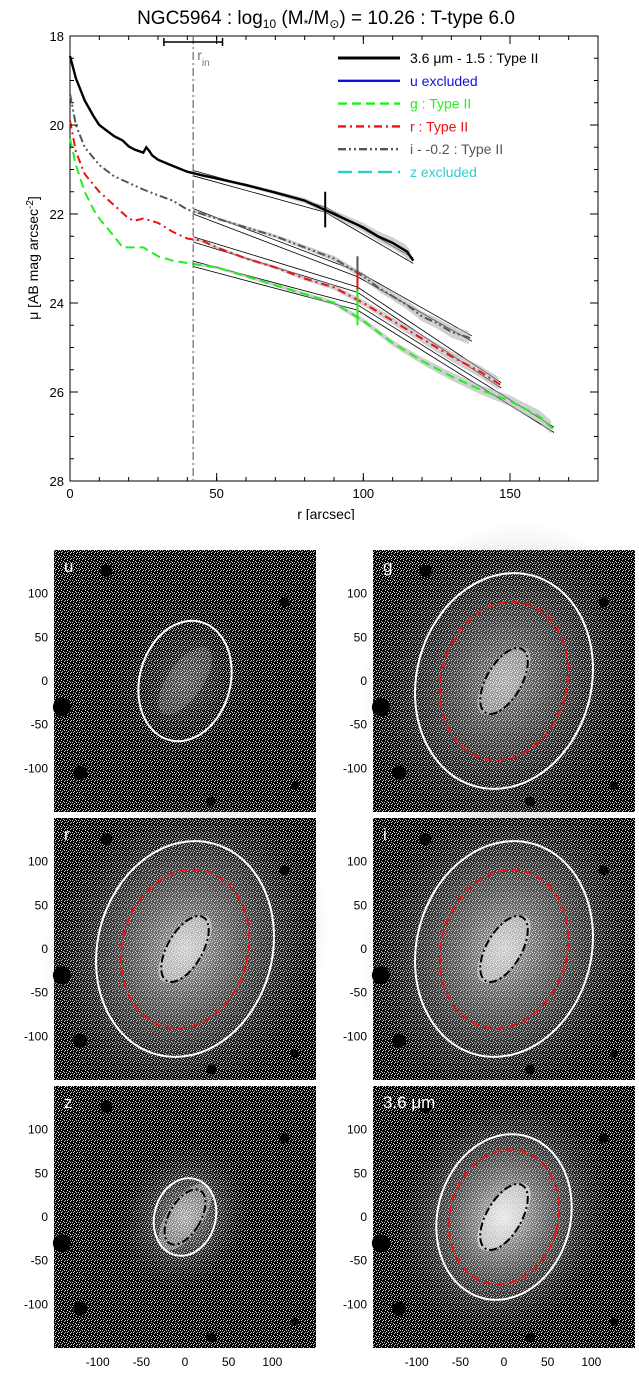 The width and height of the screenshot is (639, 1377). I want to click on x-tick-label: 50, so click(216, 493).